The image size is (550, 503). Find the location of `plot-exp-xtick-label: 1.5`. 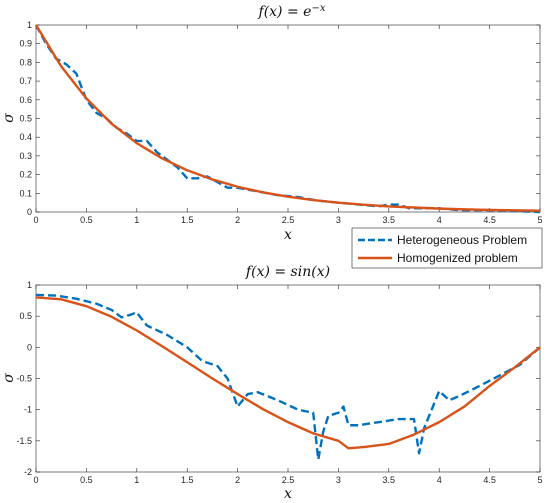

plot-exp-xtick-label: 1.5 is located at coordinates (187, 220).